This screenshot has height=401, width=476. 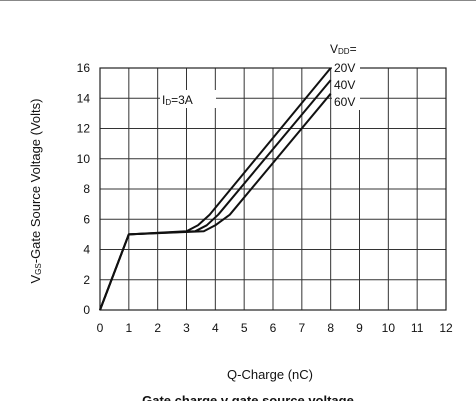 I want to click on y-tick-label-2: 2, so click(x=86, y=280).